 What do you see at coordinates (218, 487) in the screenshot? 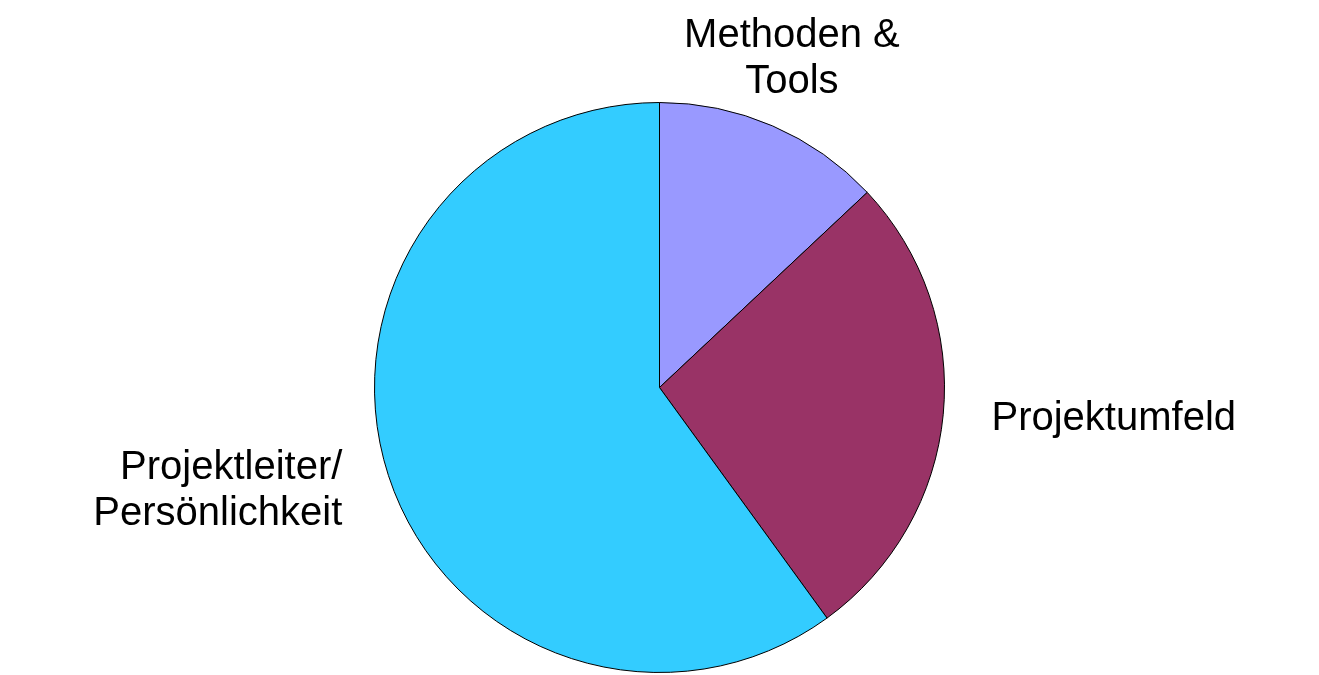
I see `slice-label: Projektleiter/ Persönlichkeit` at bounding box center [218, 487].